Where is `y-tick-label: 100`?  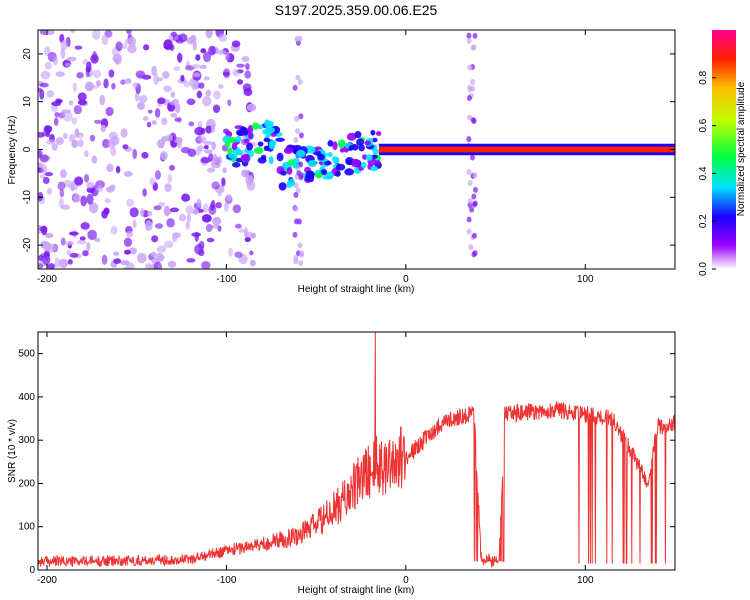 y-tick-label: 100 is located at coordinates (26, 527).